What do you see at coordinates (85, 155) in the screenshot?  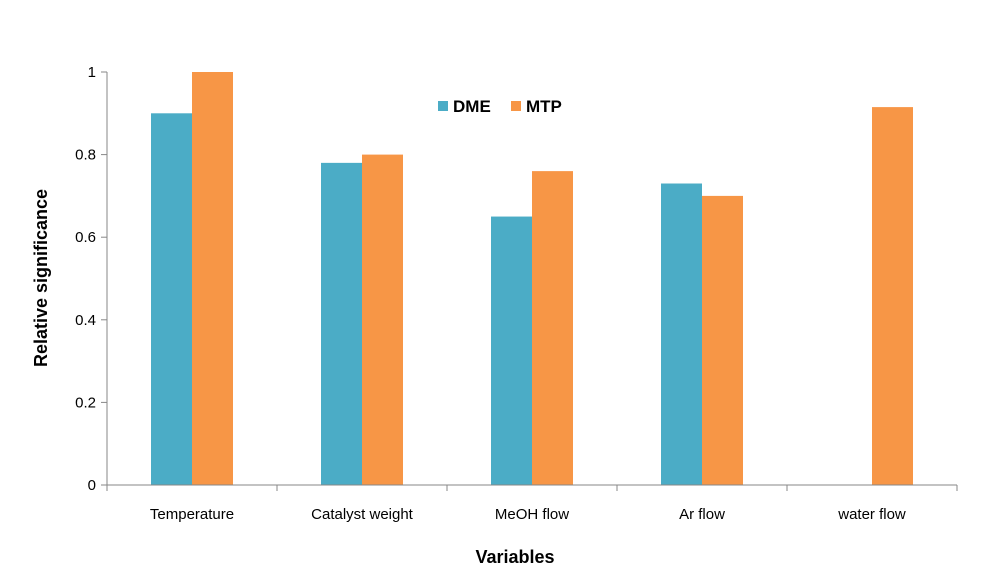 I see `y-tick-label: 0.8` at bounding box center [85, 155].